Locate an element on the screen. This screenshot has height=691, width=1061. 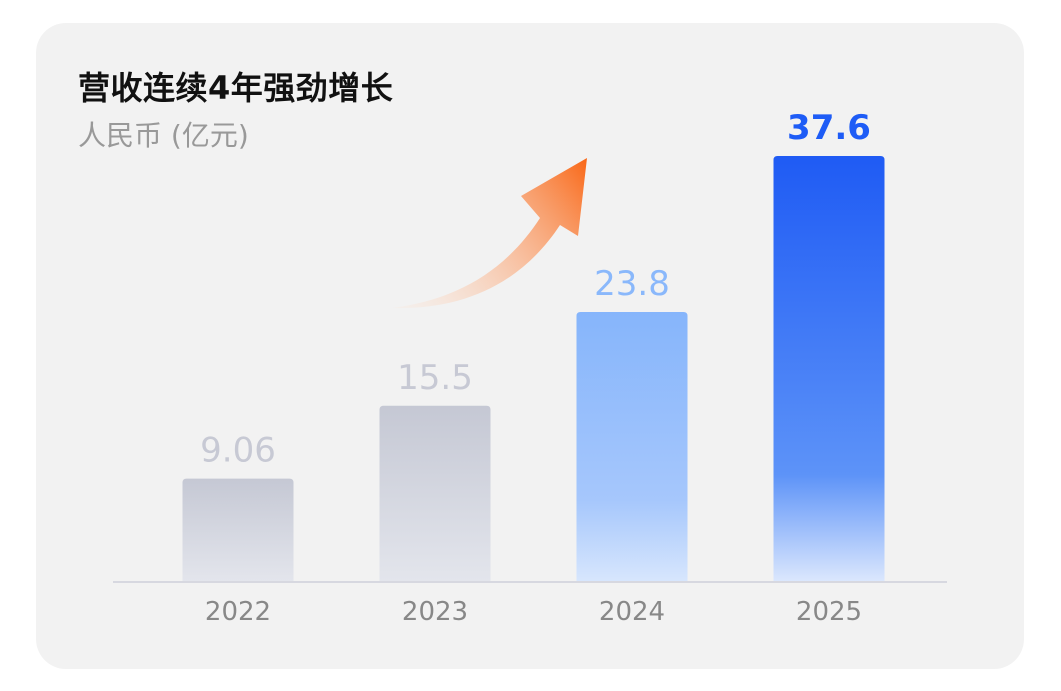
bar-2025 is located at coordinates (829, 368).